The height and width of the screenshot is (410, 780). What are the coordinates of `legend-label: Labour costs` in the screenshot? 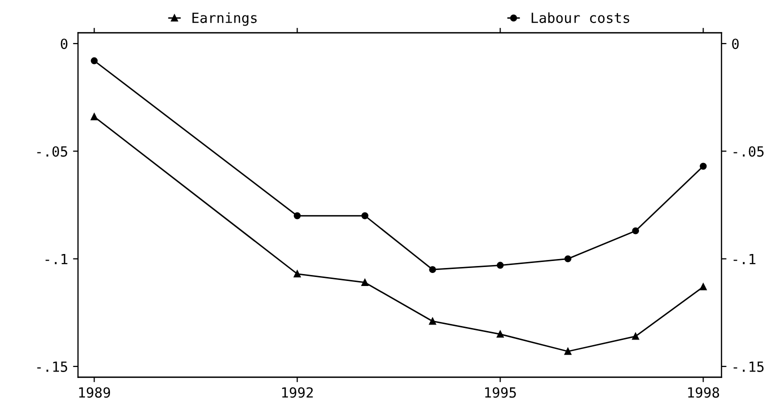 It's located at (581, 18).